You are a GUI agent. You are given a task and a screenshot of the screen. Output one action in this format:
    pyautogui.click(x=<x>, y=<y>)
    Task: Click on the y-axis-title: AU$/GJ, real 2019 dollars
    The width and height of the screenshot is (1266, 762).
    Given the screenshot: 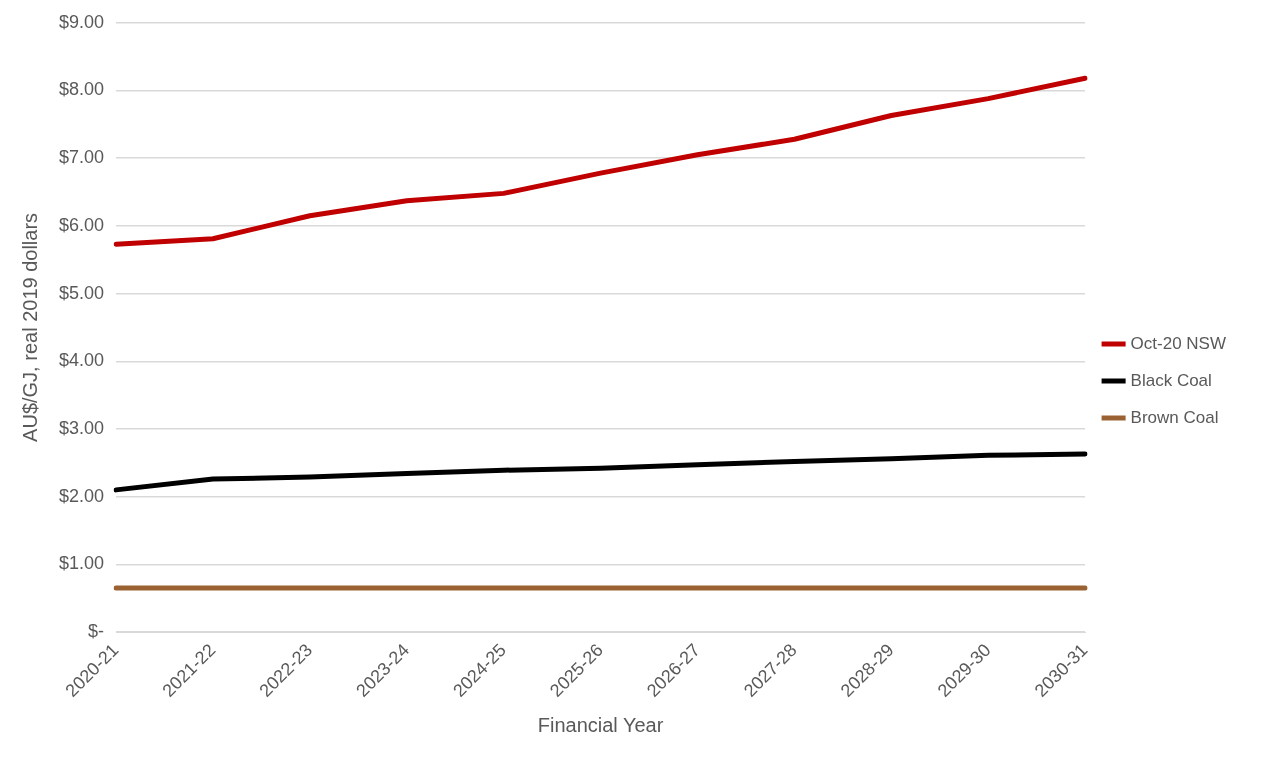 What is the action you would take?
    pyautogui.click(x=29, y=327)
    